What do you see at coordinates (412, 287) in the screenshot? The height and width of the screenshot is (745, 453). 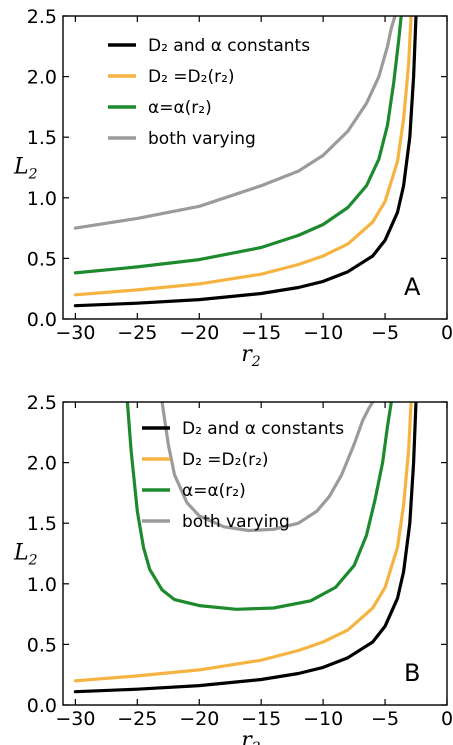 I see `panel-label: A` at bounding box center [412, 287].